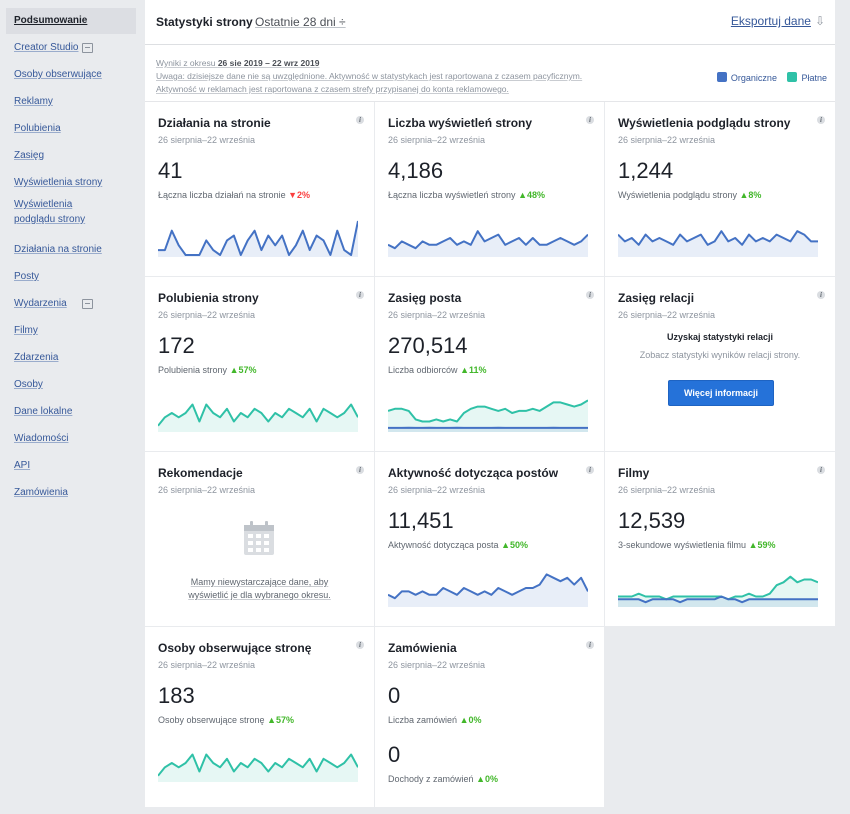 The height and width of the screenshot is (814, 850). Describe the element at coordinates (222, 195) in the screenshot. I see `card-sub-label: Łączna liczba działań na stronie` at that location.